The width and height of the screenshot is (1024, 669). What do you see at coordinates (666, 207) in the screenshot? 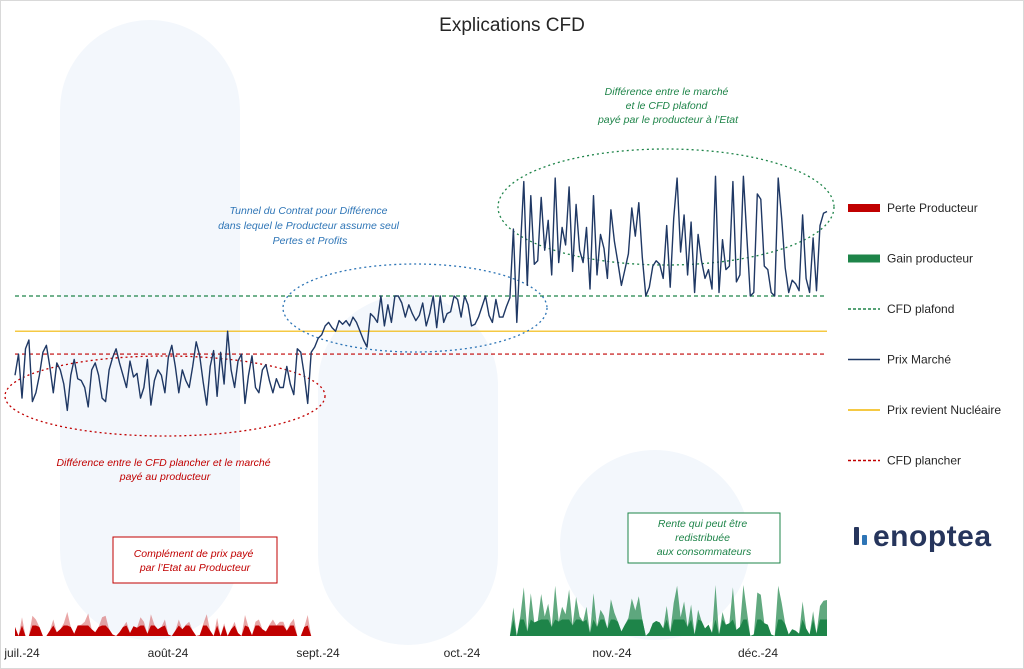
I see `plafond-ellipse` at bounding box center [666, 207].